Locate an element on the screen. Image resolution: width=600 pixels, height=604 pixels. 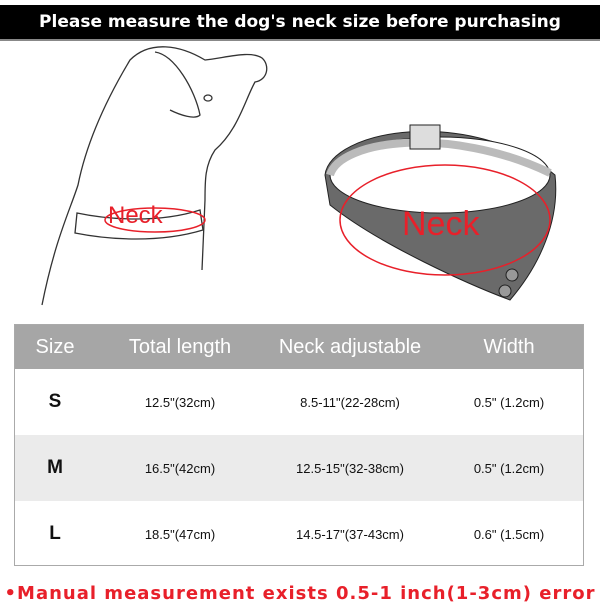
size-cell: M is located at coordinates (55, 467).